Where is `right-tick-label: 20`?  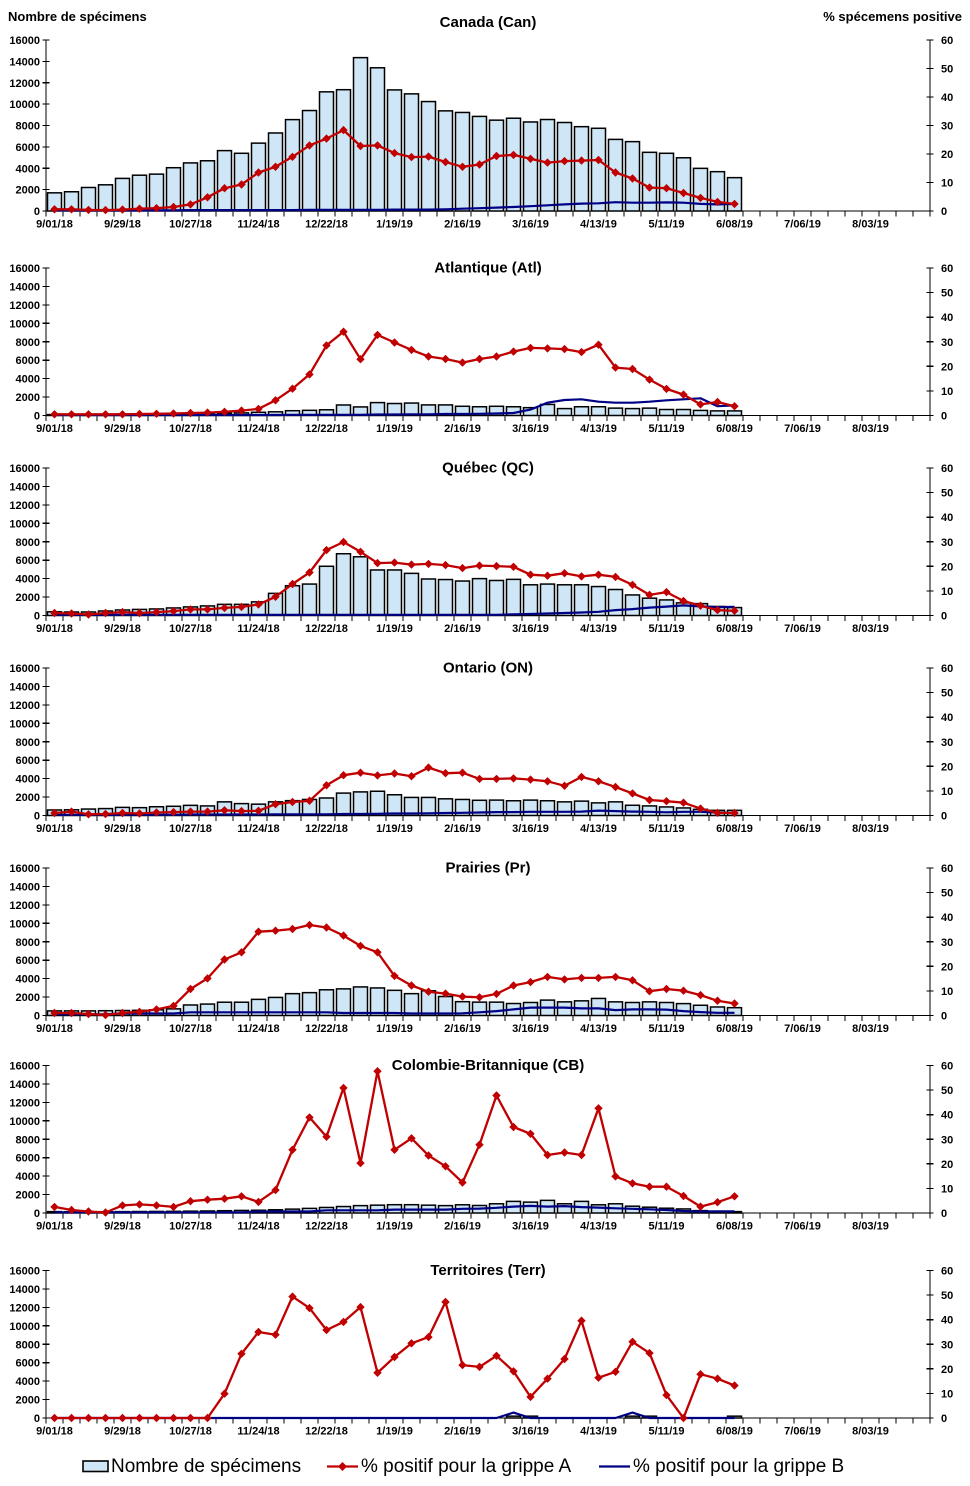
right-tick-label: 20 is located at coordinates (947, 1370).